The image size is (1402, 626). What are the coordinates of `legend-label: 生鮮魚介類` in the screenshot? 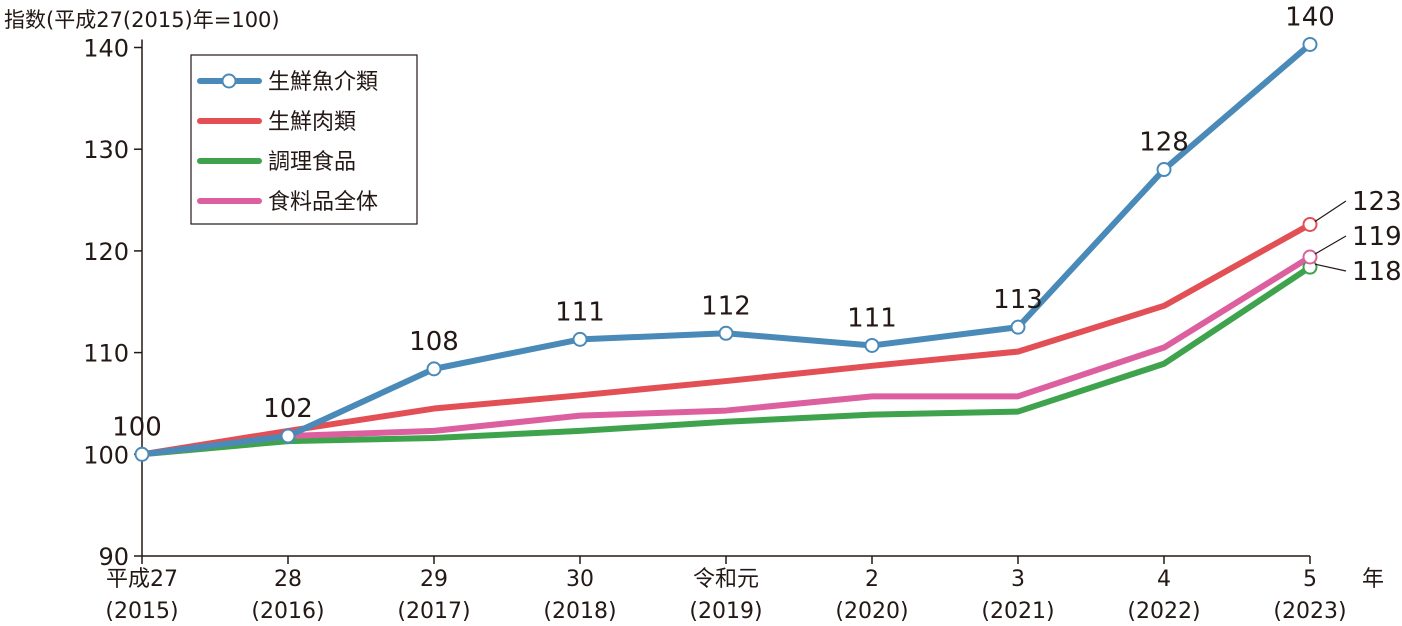 It's located at (323, 82).